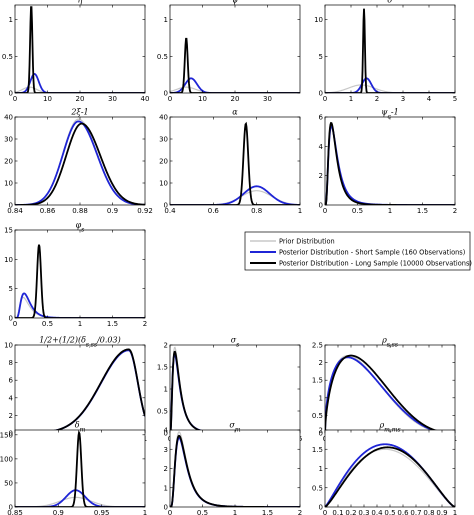 The height and width of the screenshot is (515, 474). What do you see at coordinates (102, 512) in the screenshot?
I see `x-tick-label: 0.95` at bounding box center [102, 512].